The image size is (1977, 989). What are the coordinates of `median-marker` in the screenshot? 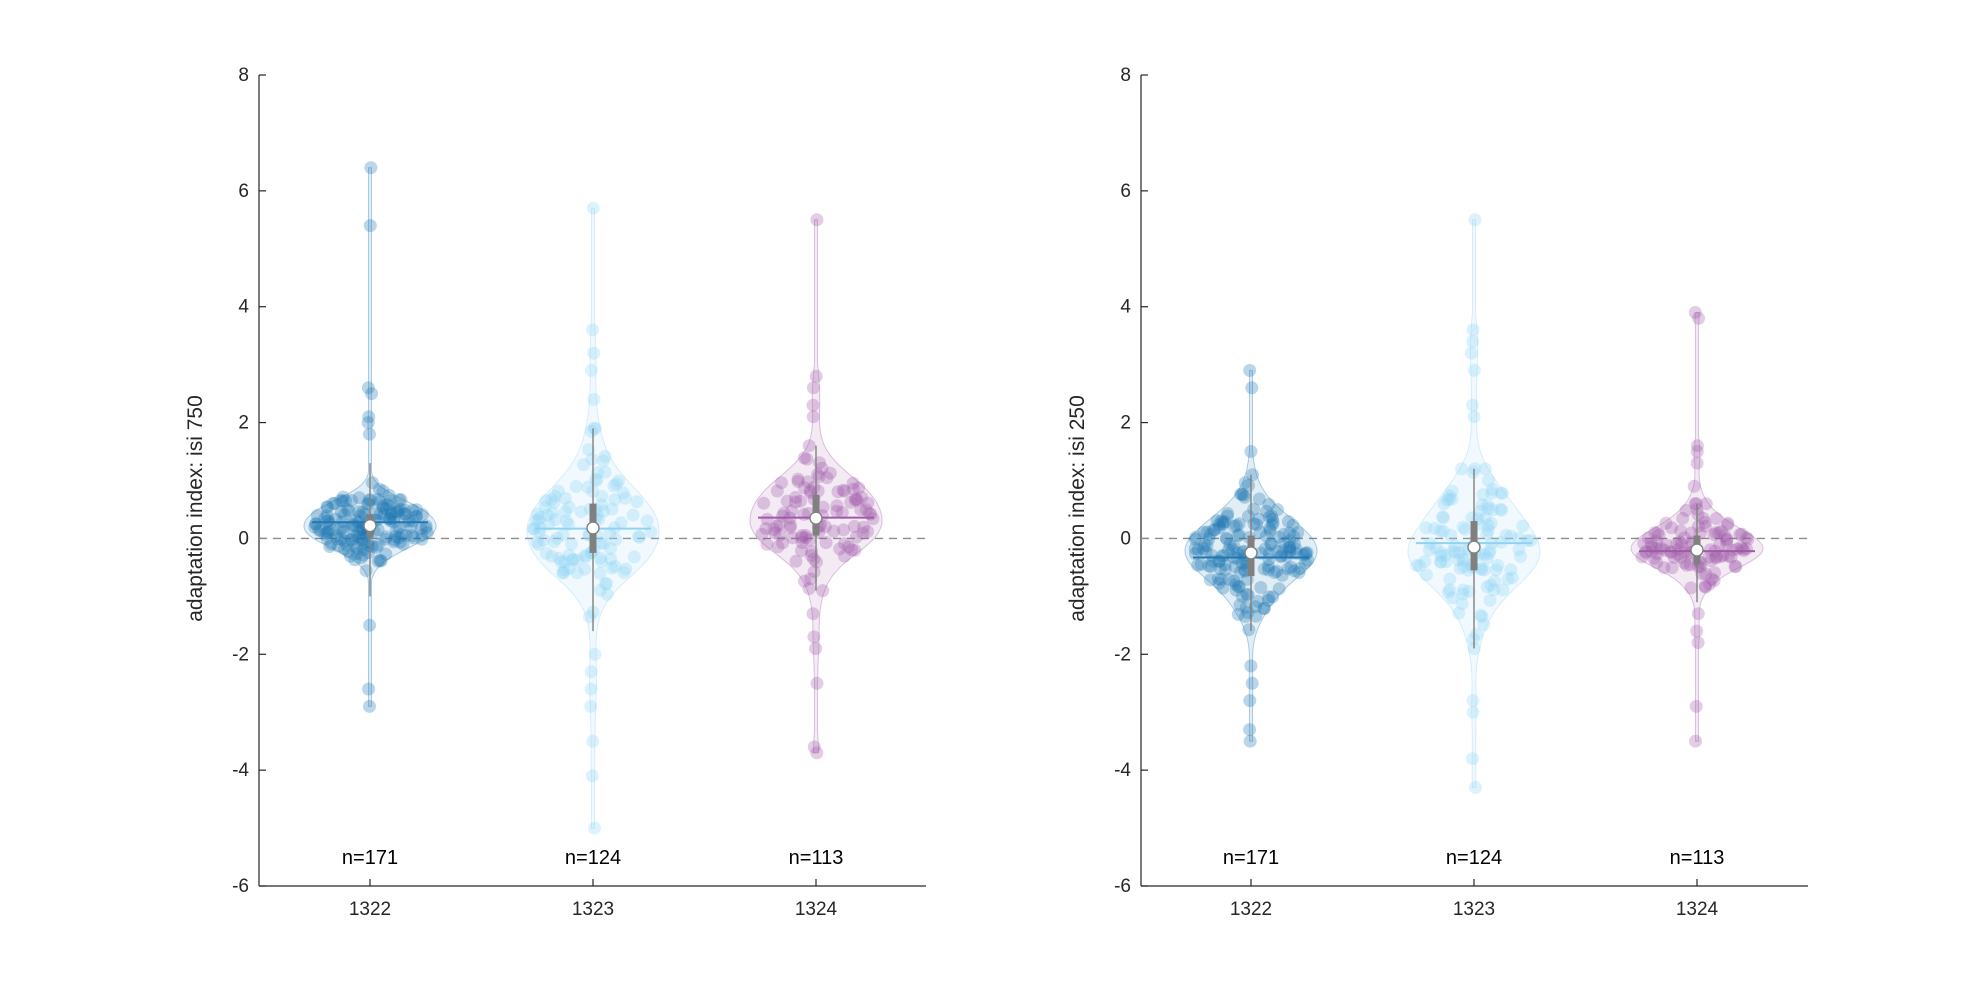 It's located at (370, 525).